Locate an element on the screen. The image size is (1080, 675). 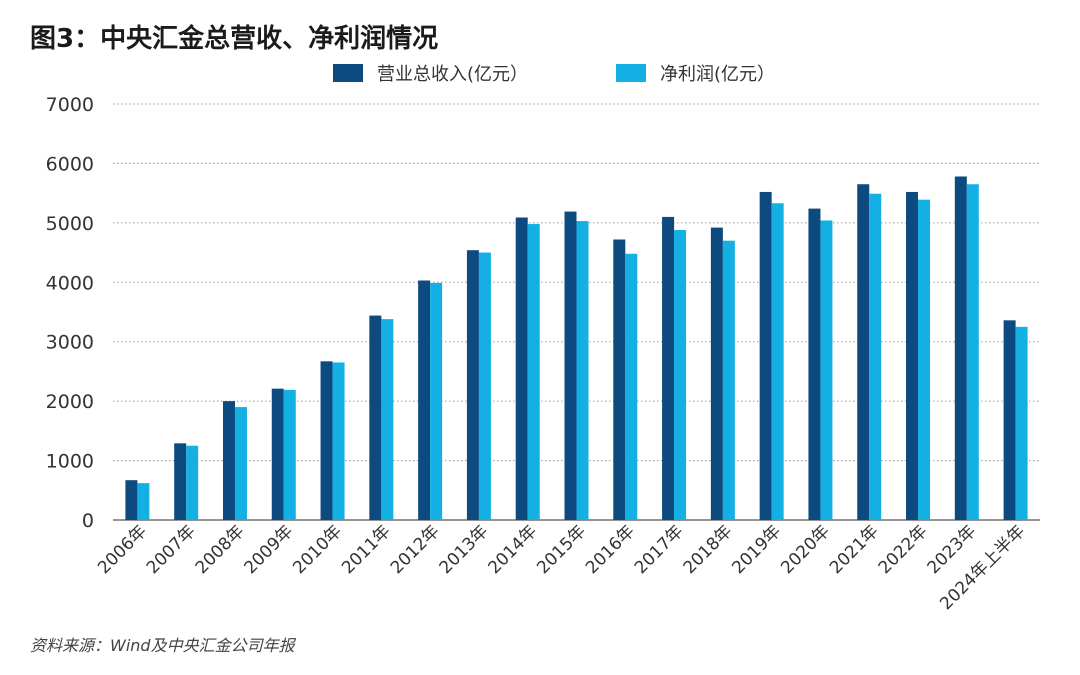
x-tick-label: 2010年 is located at coordinates (317, 549).